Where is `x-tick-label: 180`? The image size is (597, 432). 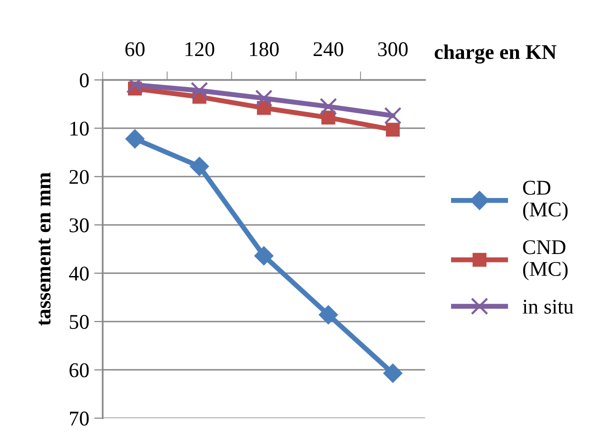 x-tick-label: 180 is located at coordinates (264, 49).